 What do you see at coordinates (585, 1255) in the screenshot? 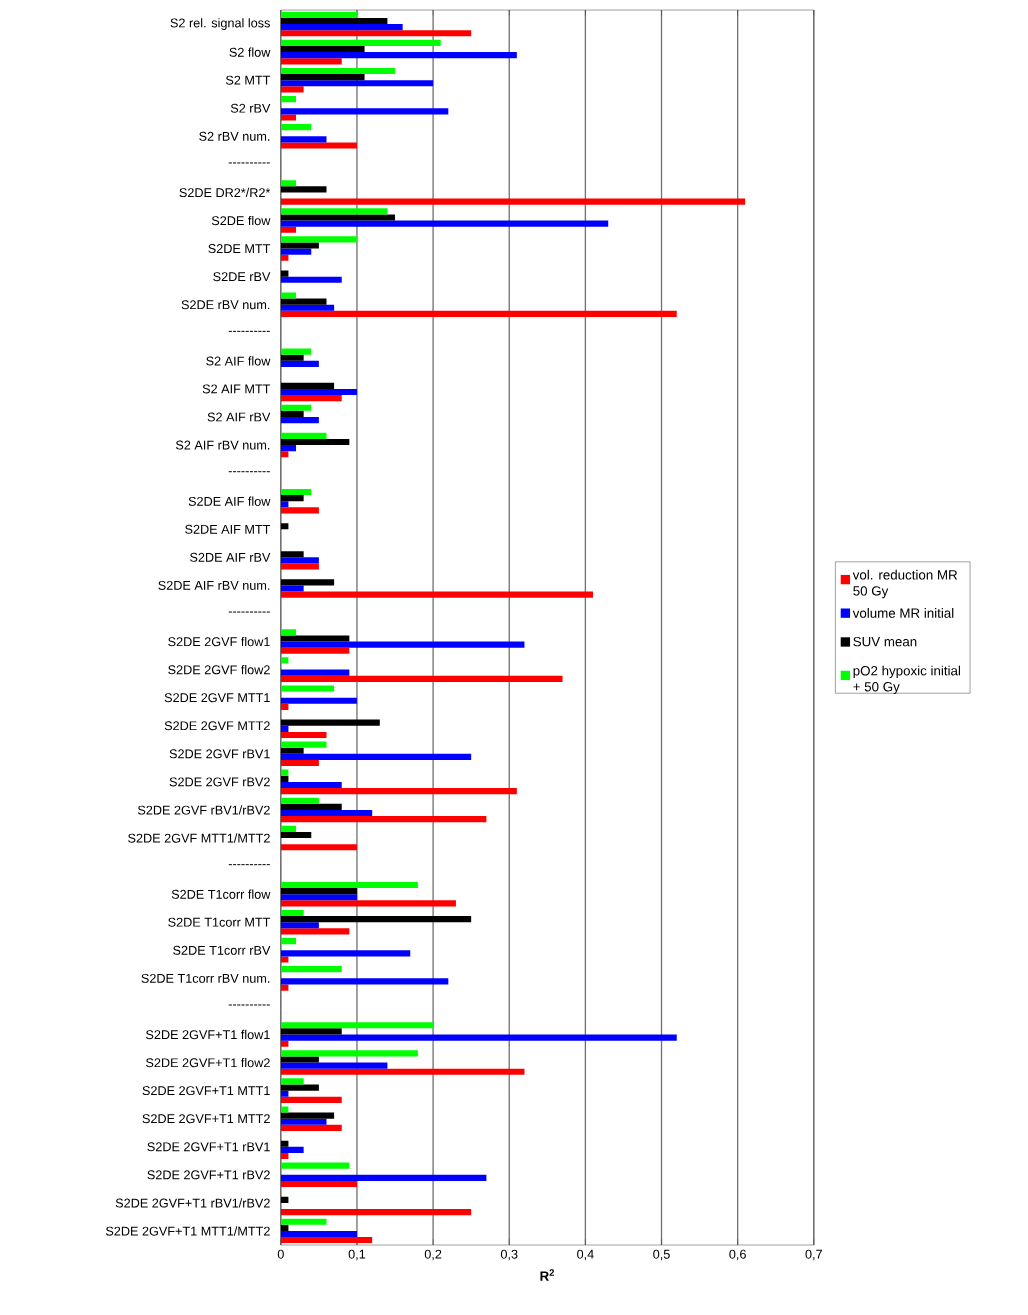
I see `x-tick-label: 0,4` at bounding box center [585, 1255].